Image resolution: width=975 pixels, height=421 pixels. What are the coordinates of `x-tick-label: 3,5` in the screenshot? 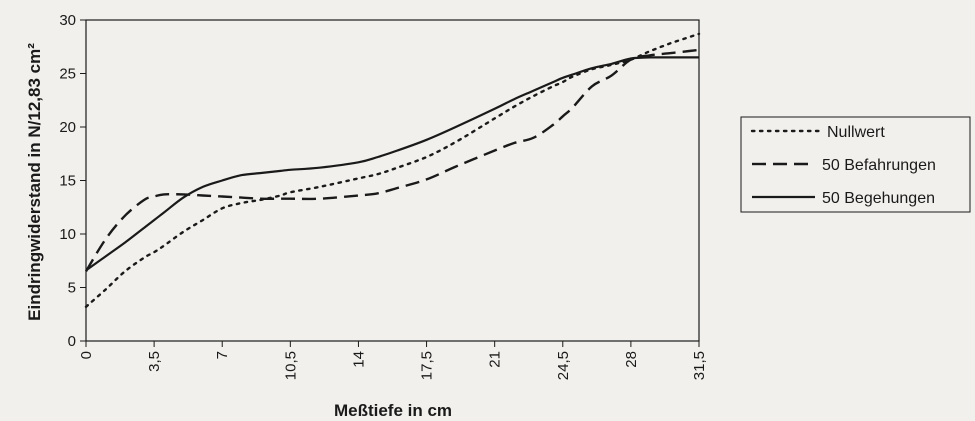 It's located at (154, 361).